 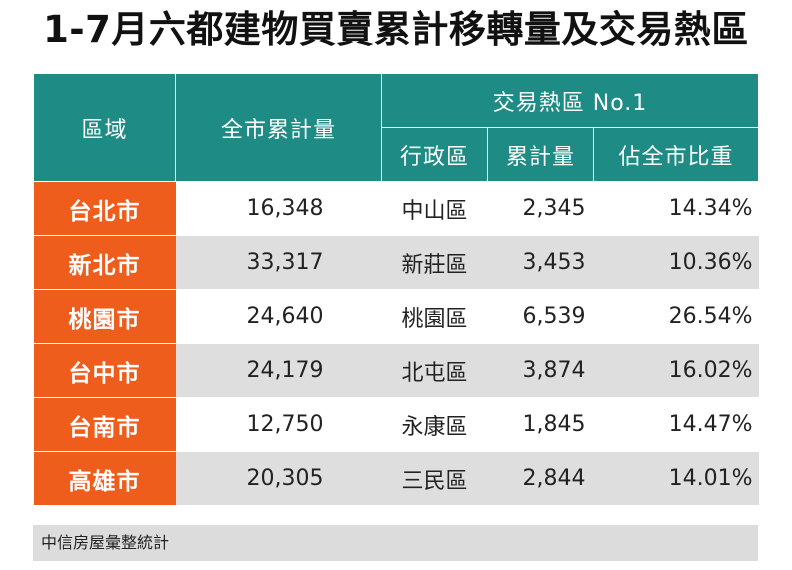 I want to click on share-cell: 16.02%, so click(x=676, y=370).